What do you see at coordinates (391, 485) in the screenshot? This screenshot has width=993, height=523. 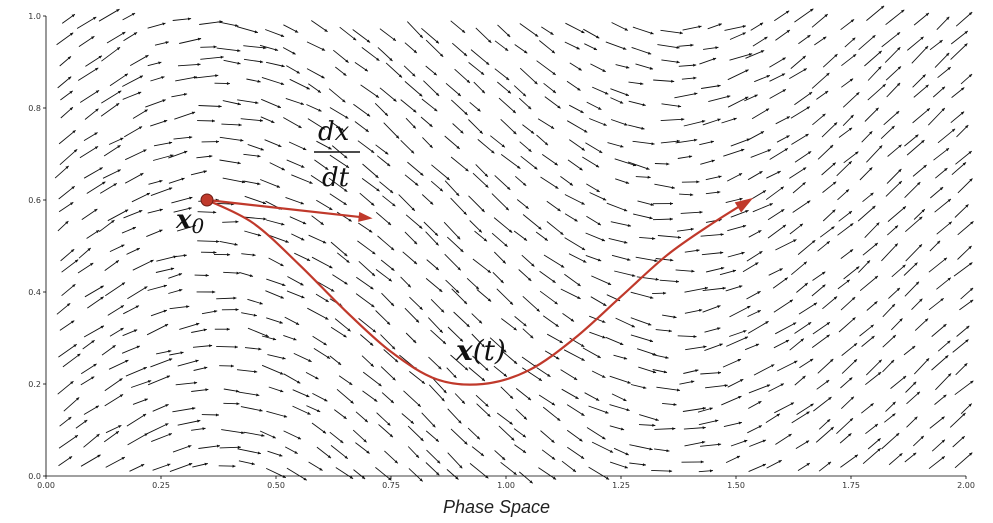 I see `x-tick-label: 0.75` at bounding box center [391, 485].